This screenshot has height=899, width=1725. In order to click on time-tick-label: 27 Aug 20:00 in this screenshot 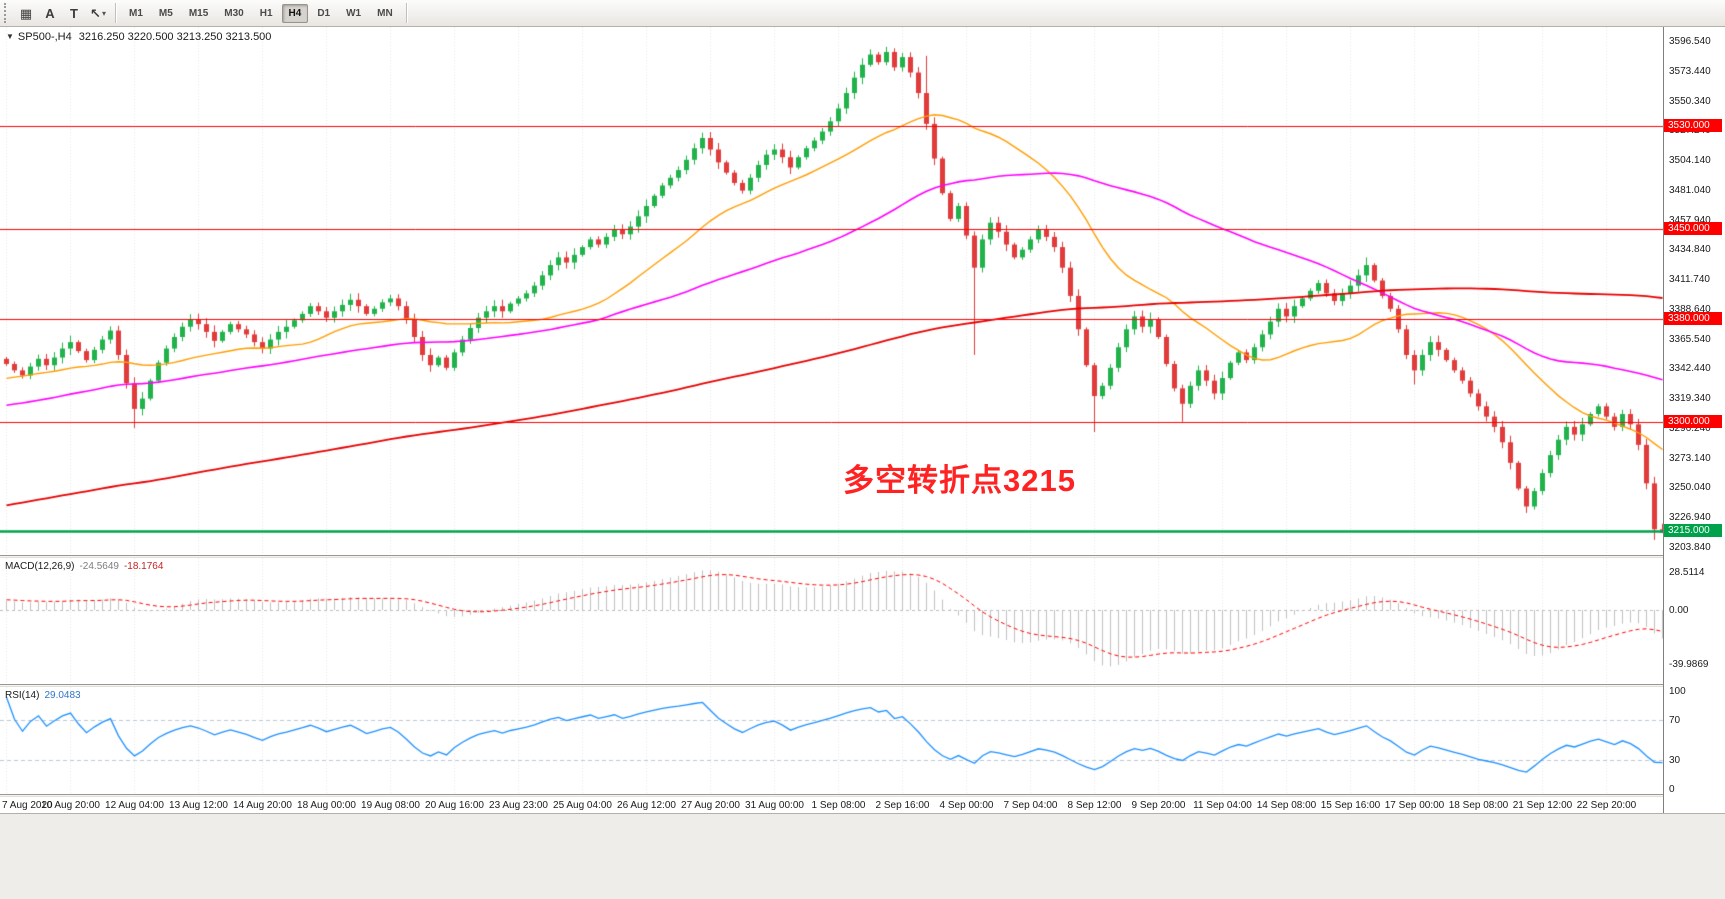, I will do `click(710, 805)`.